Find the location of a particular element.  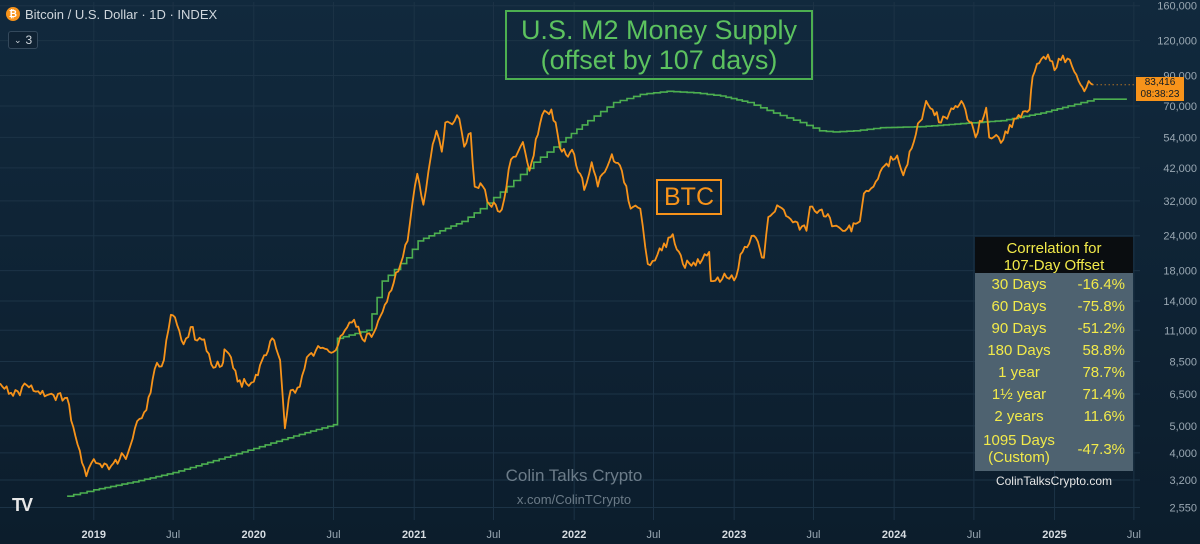

period-line2: (Custom) is located at coordinates (1019, 457).